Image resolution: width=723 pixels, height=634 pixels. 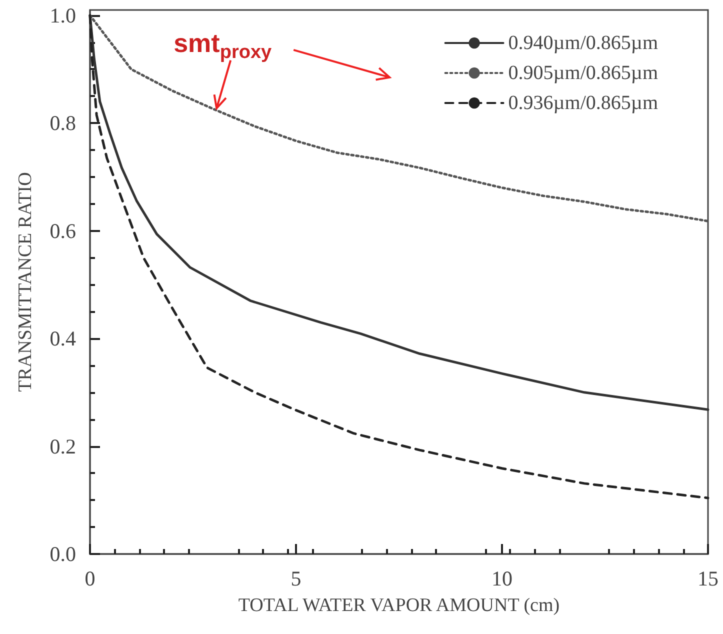 I want to click on x-tick-label: 5, so click(x=296, y=578).